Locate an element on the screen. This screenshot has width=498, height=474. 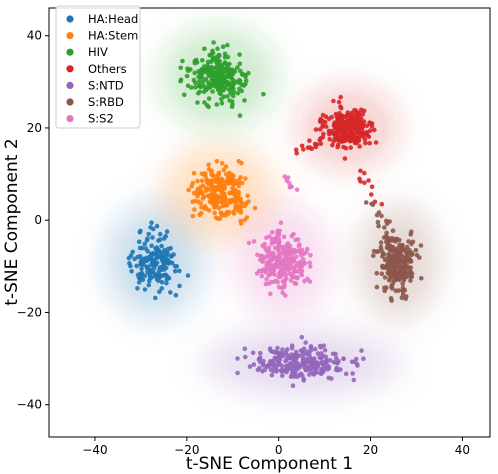
legend-label: Others is located at coordinates (107, 69).